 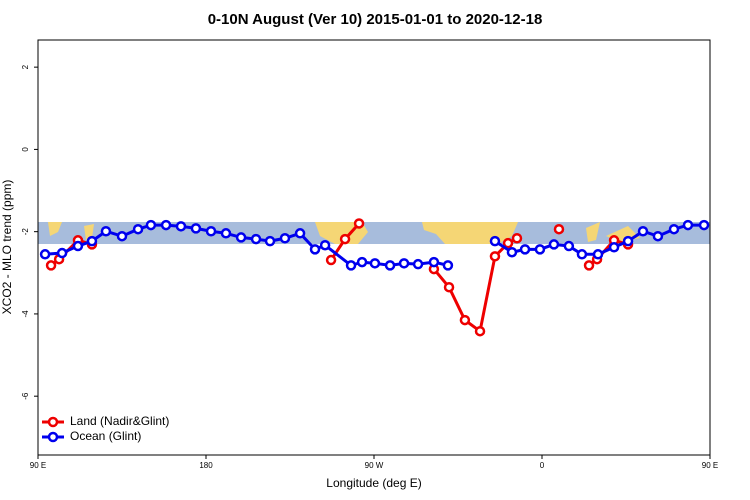 What do you see at coordinates (7, 247) in the screenshot?
I see `y-axis-label: XCO2 - MLO trend (ppm)` at bounding box center [7, 247].